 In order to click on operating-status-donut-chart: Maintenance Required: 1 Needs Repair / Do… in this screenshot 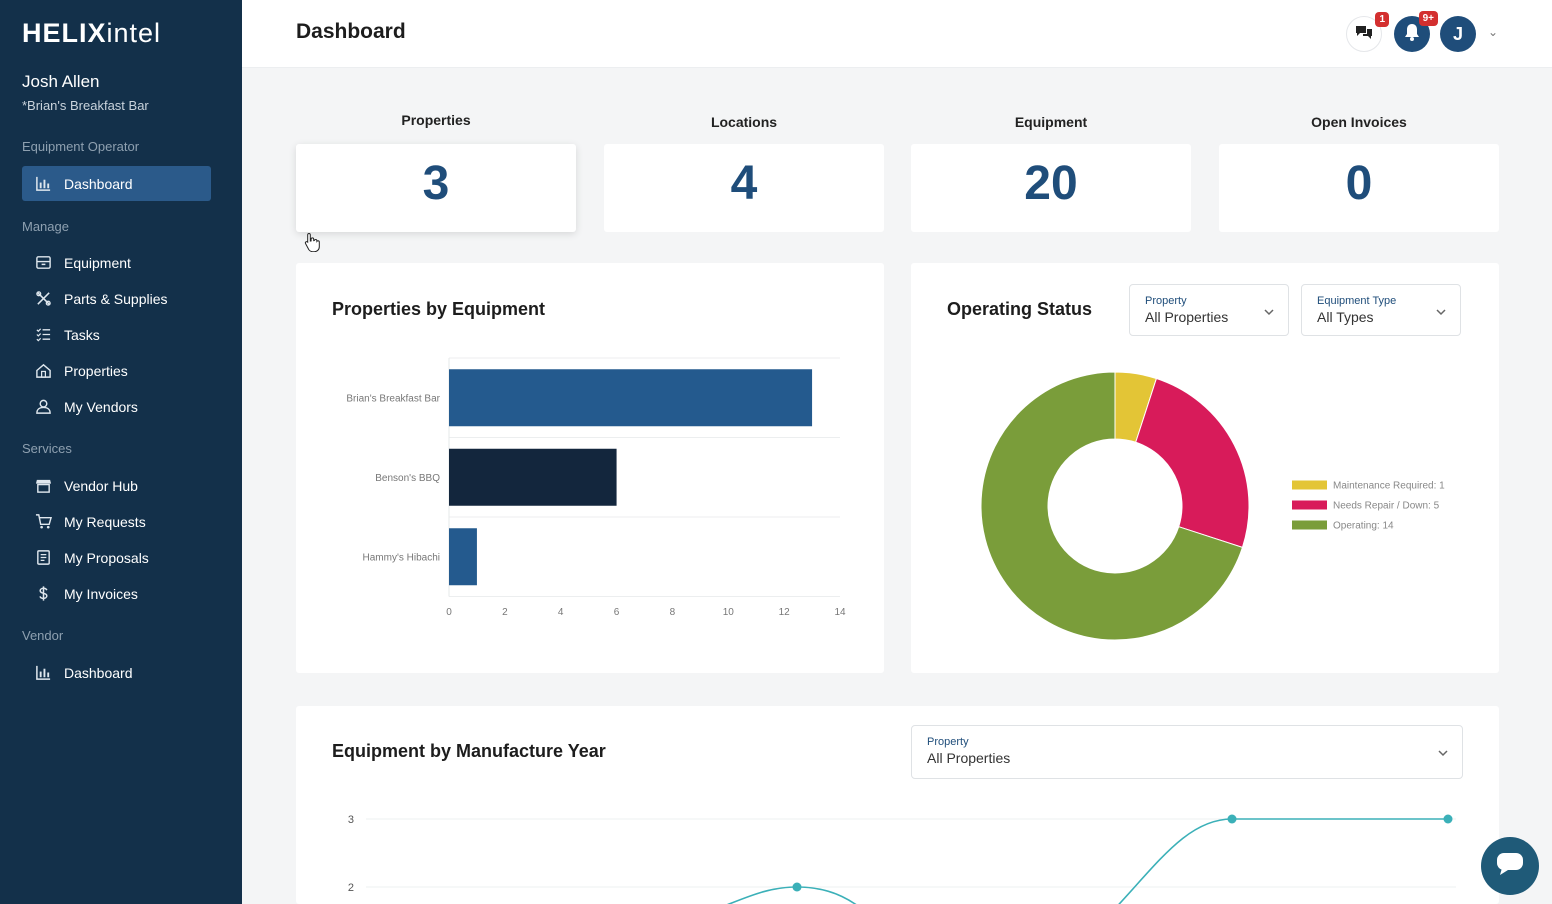, I will do `click(1212, 506)`.